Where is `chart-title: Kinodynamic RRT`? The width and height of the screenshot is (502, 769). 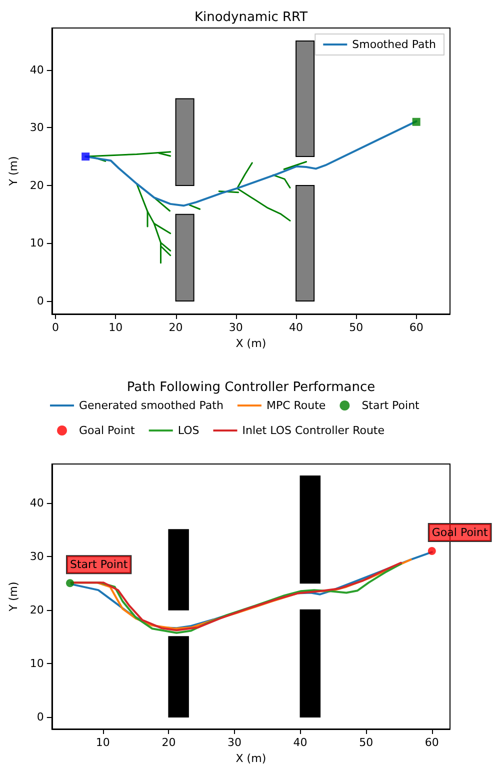
chart-title: Kinodynamic RRT is located at coordinates (251, 17).